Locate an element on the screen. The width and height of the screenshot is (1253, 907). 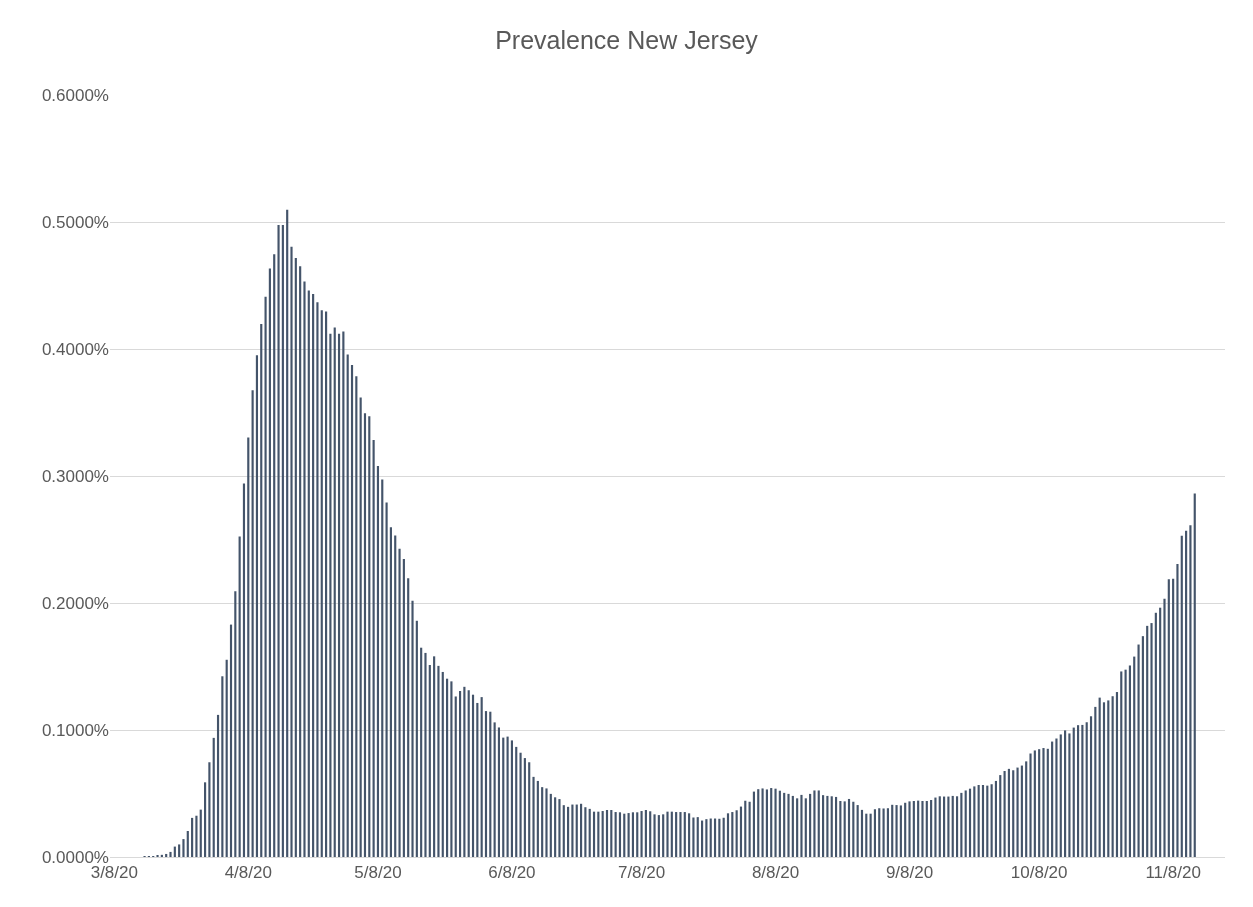
y-tick-label: 0.4000% is located at coordinates (75, 349).